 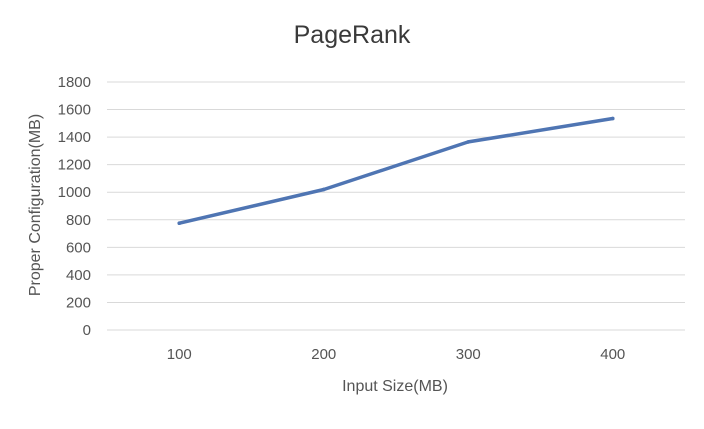 I want to click on y-axis-label: Proper Configuration(MB), so click(x=35, y=205).